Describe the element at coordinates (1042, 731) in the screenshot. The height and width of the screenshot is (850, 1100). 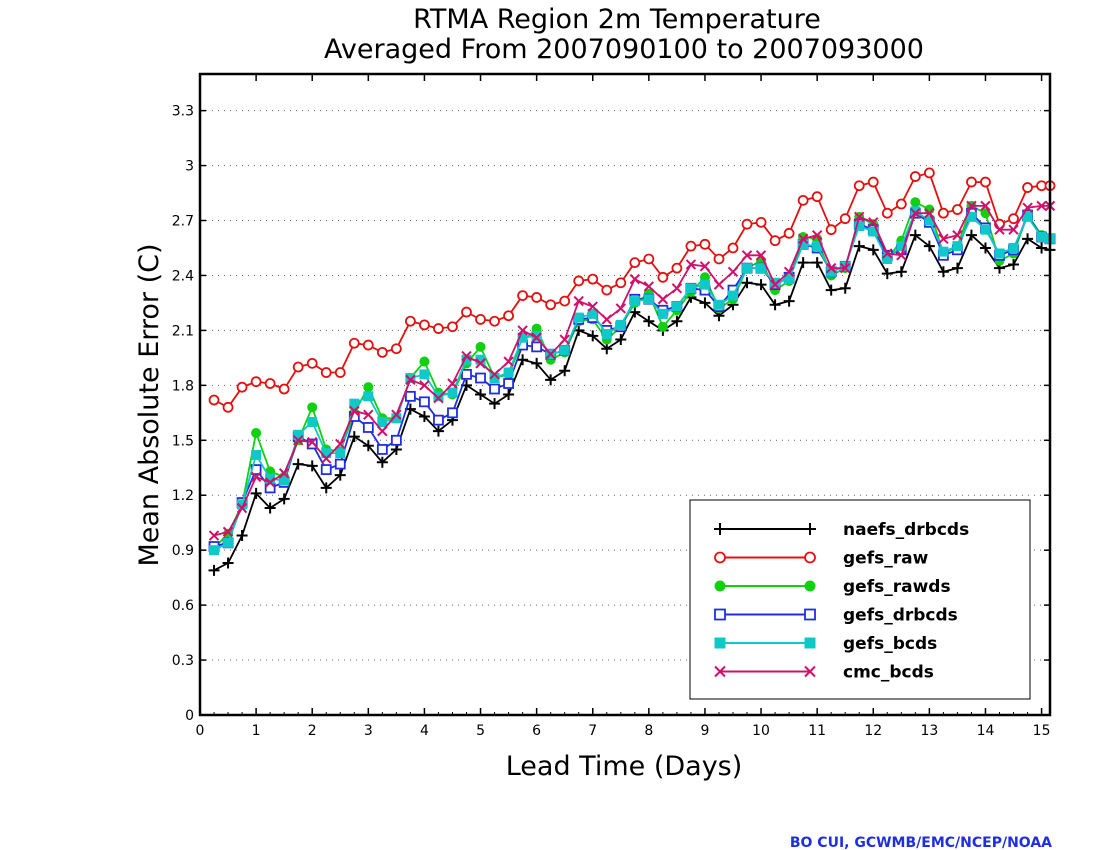
I see `x-tick-label: 15` at that location.